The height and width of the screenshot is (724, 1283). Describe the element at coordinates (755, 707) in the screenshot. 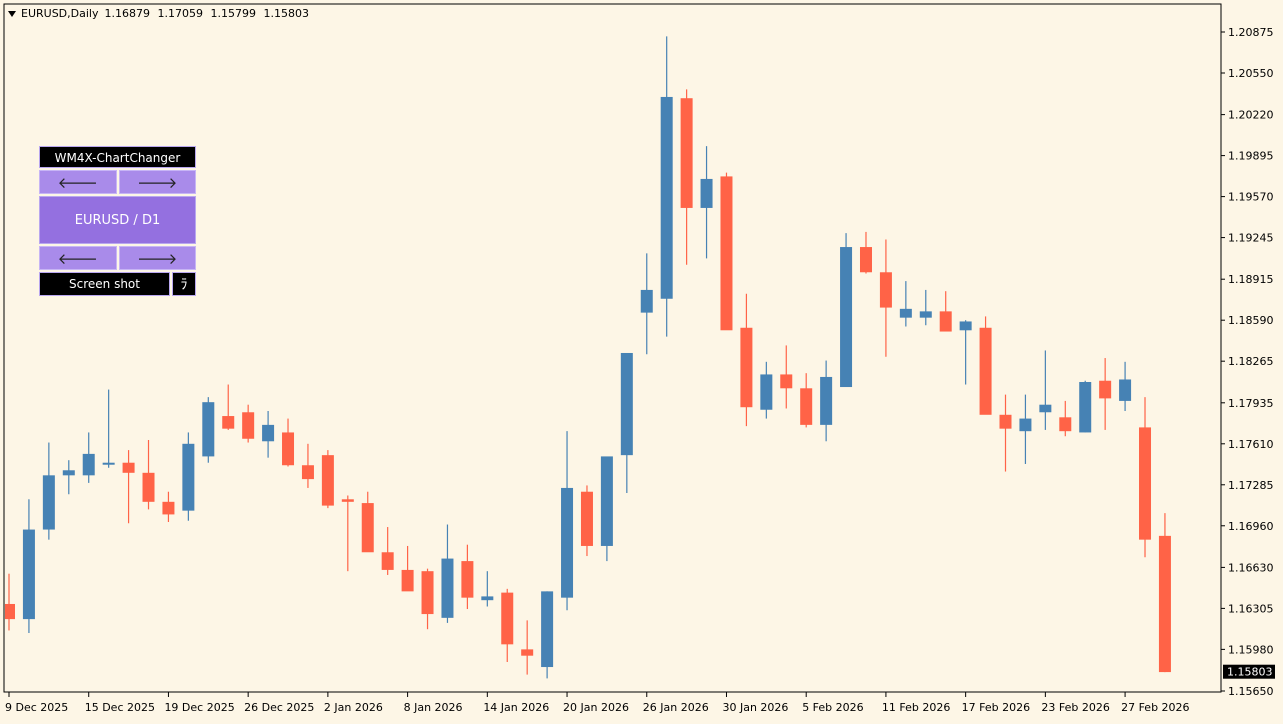

I see `x-tick-label: 30 Jan 2026` at that location.